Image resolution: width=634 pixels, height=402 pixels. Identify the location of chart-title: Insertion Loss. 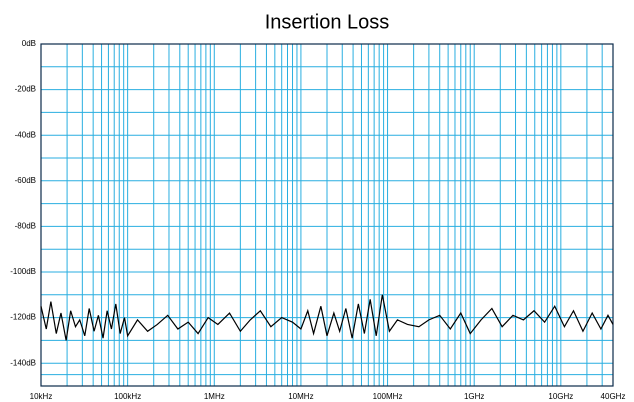
(327, 22).